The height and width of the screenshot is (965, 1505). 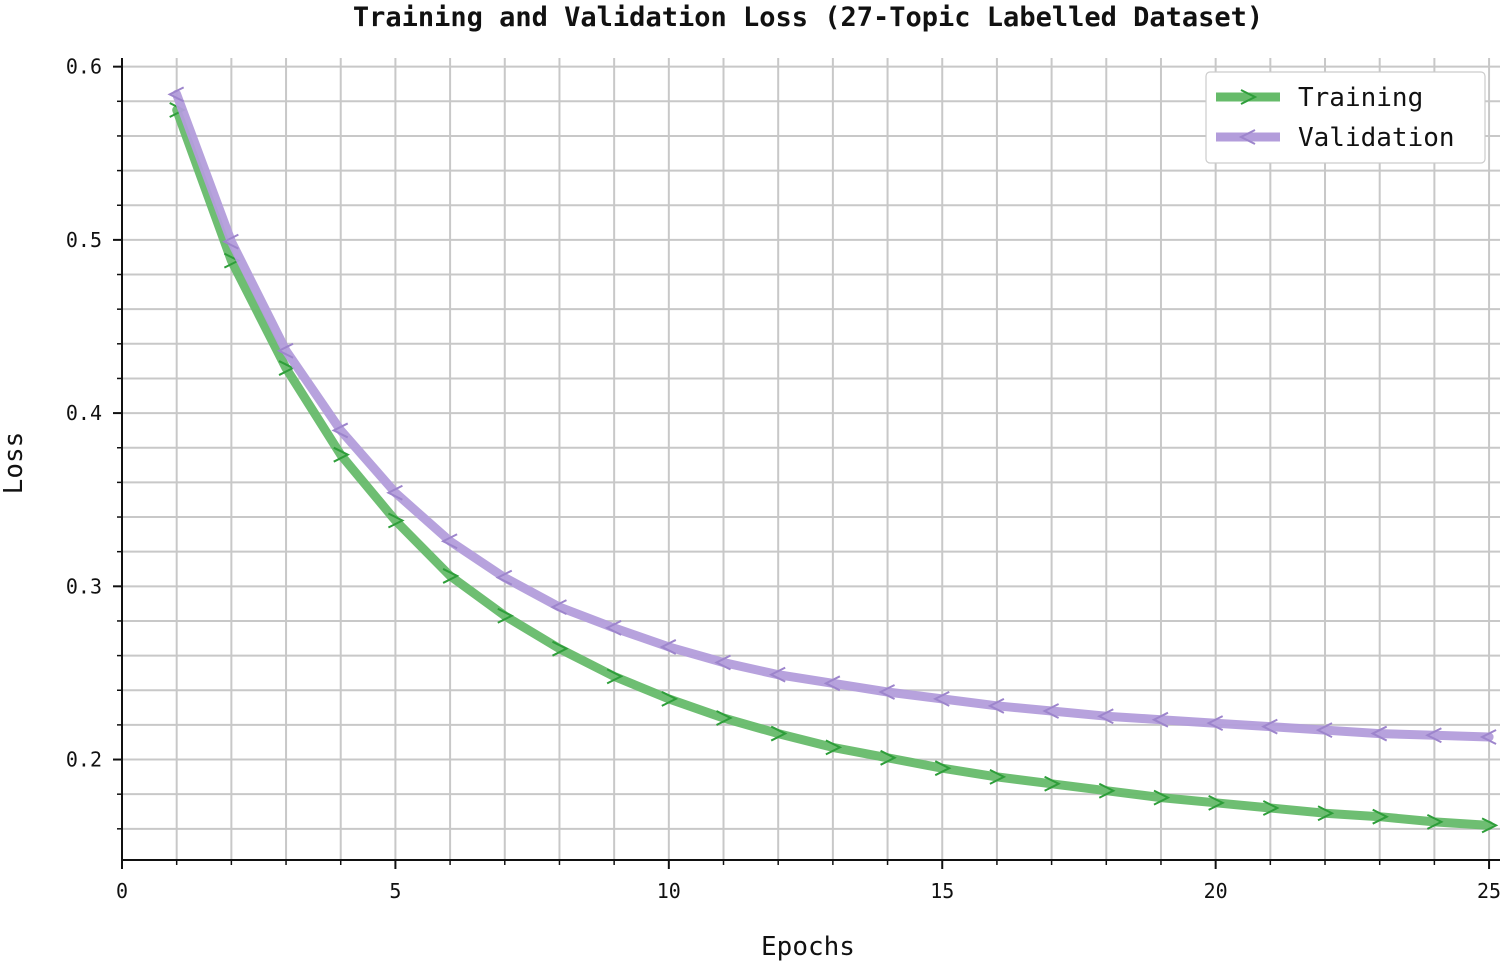 I want to click on x-tick-label: 5, so click(x=395, y=891).